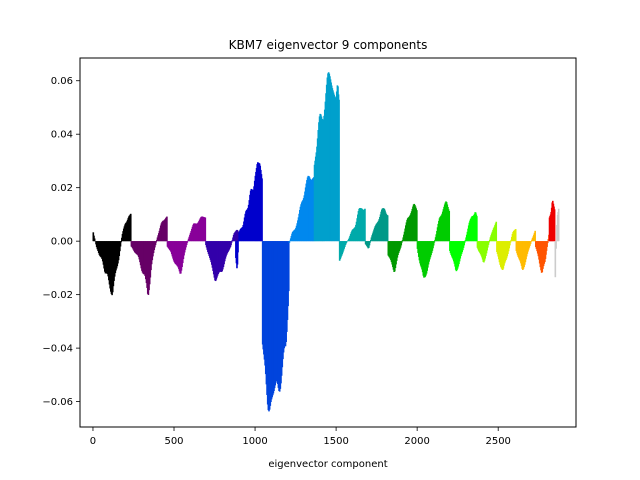 This screenshot has width=640, height=480. I want to click on x-tick-label: 2500, so click(497, 441).